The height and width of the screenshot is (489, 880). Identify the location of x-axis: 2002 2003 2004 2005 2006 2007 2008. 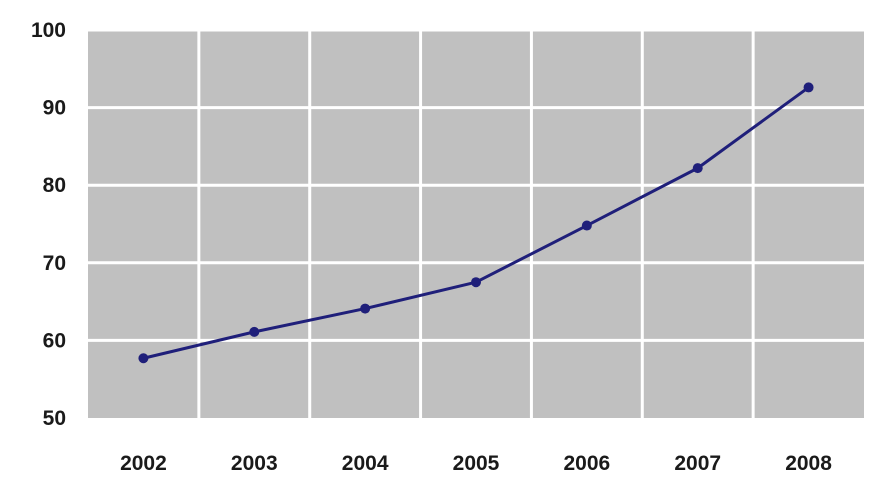
(476, 463).